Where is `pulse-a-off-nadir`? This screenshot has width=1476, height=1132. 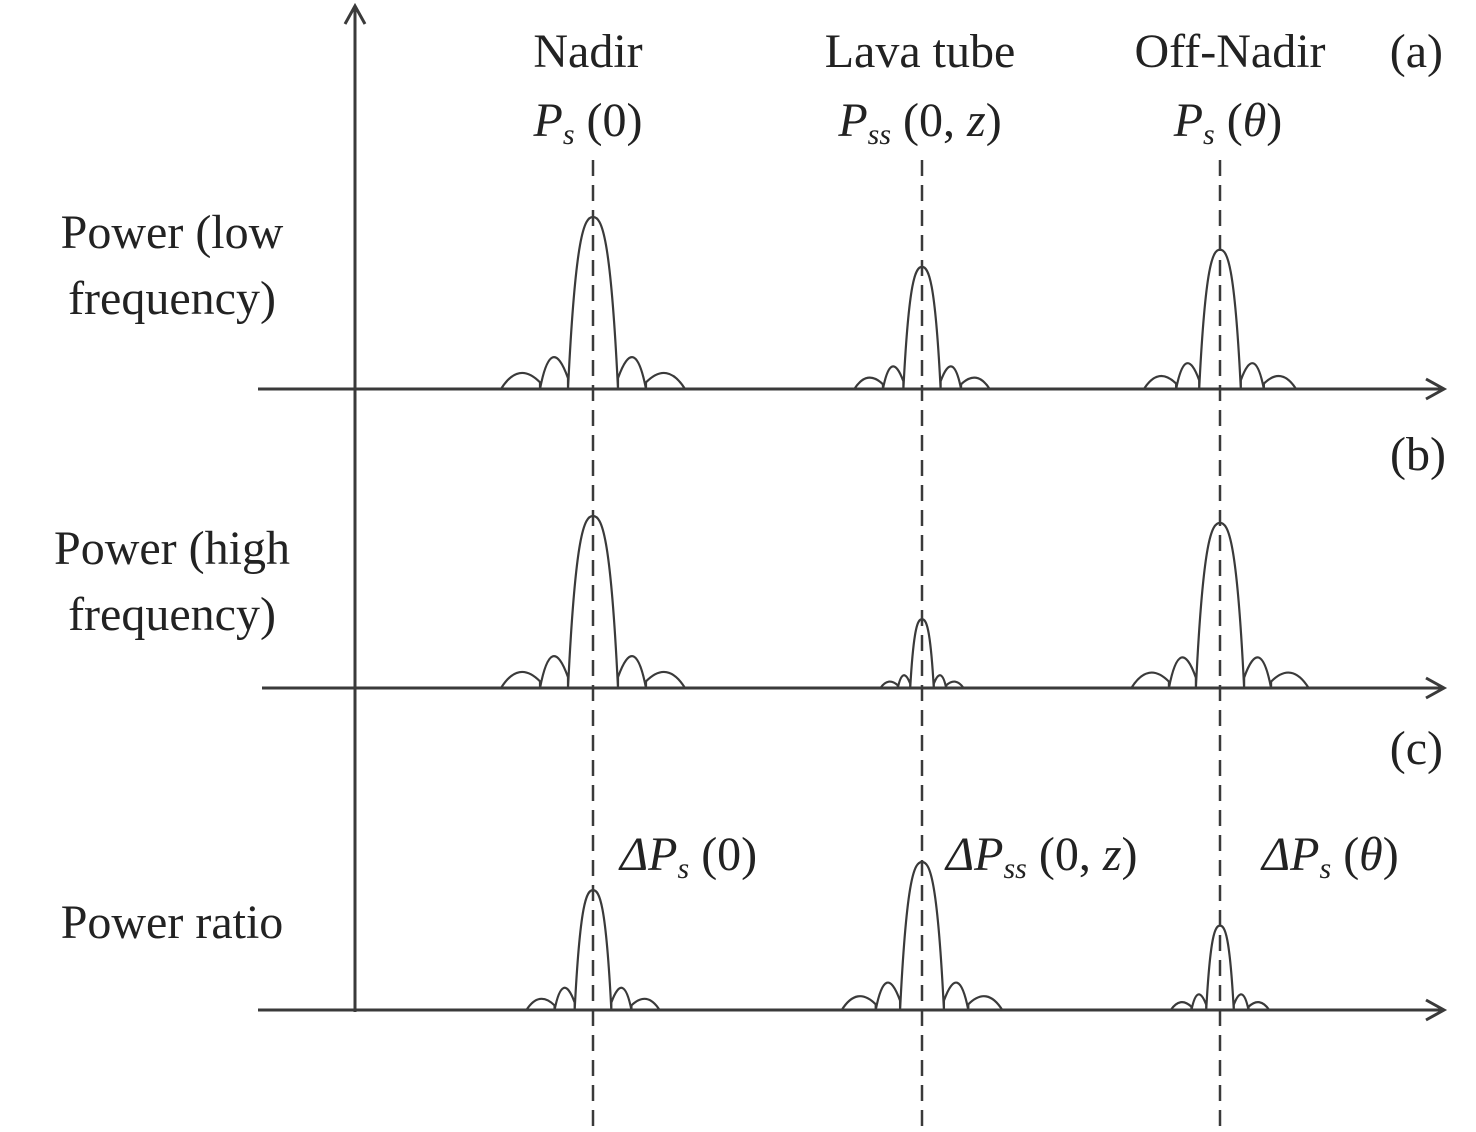
pulse-a-off-nadir is located at coordinates (1220, 319).